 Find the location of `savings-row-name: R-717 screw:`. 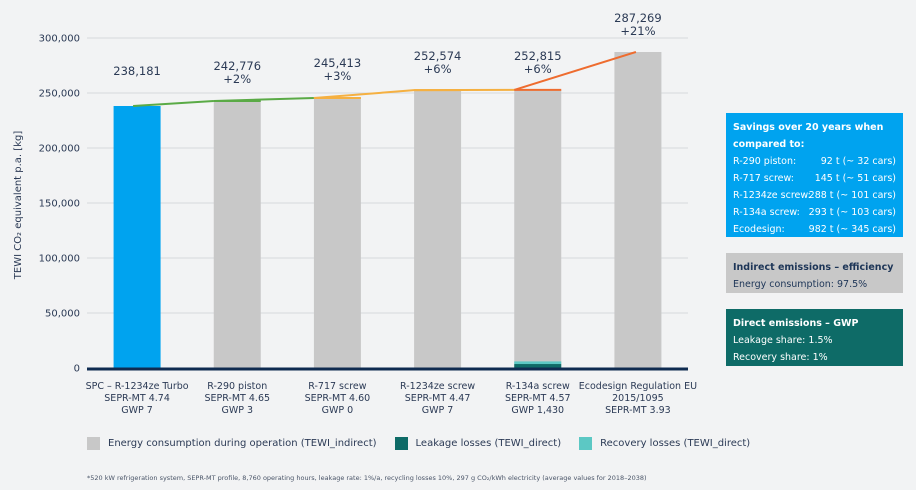

savings-row-name: R-717 screw: is located at coordinates (763, 178).